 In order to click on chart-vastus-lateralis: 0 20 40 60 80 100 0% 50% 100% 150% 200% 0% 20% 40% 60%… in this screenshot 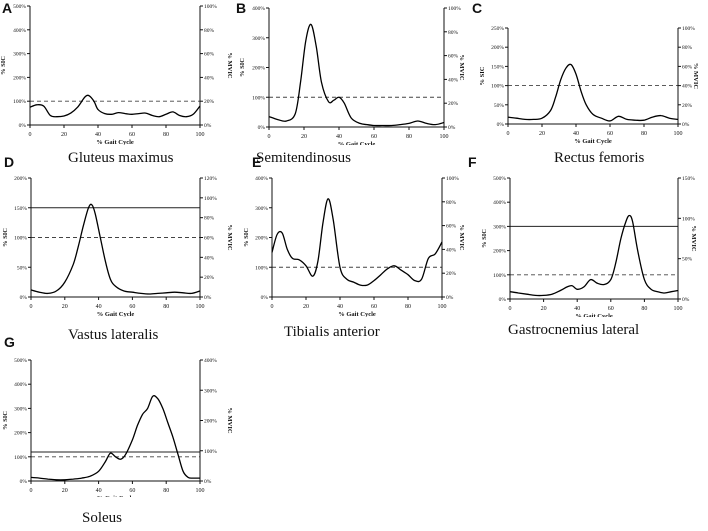, I will do `click(117, 247)`.